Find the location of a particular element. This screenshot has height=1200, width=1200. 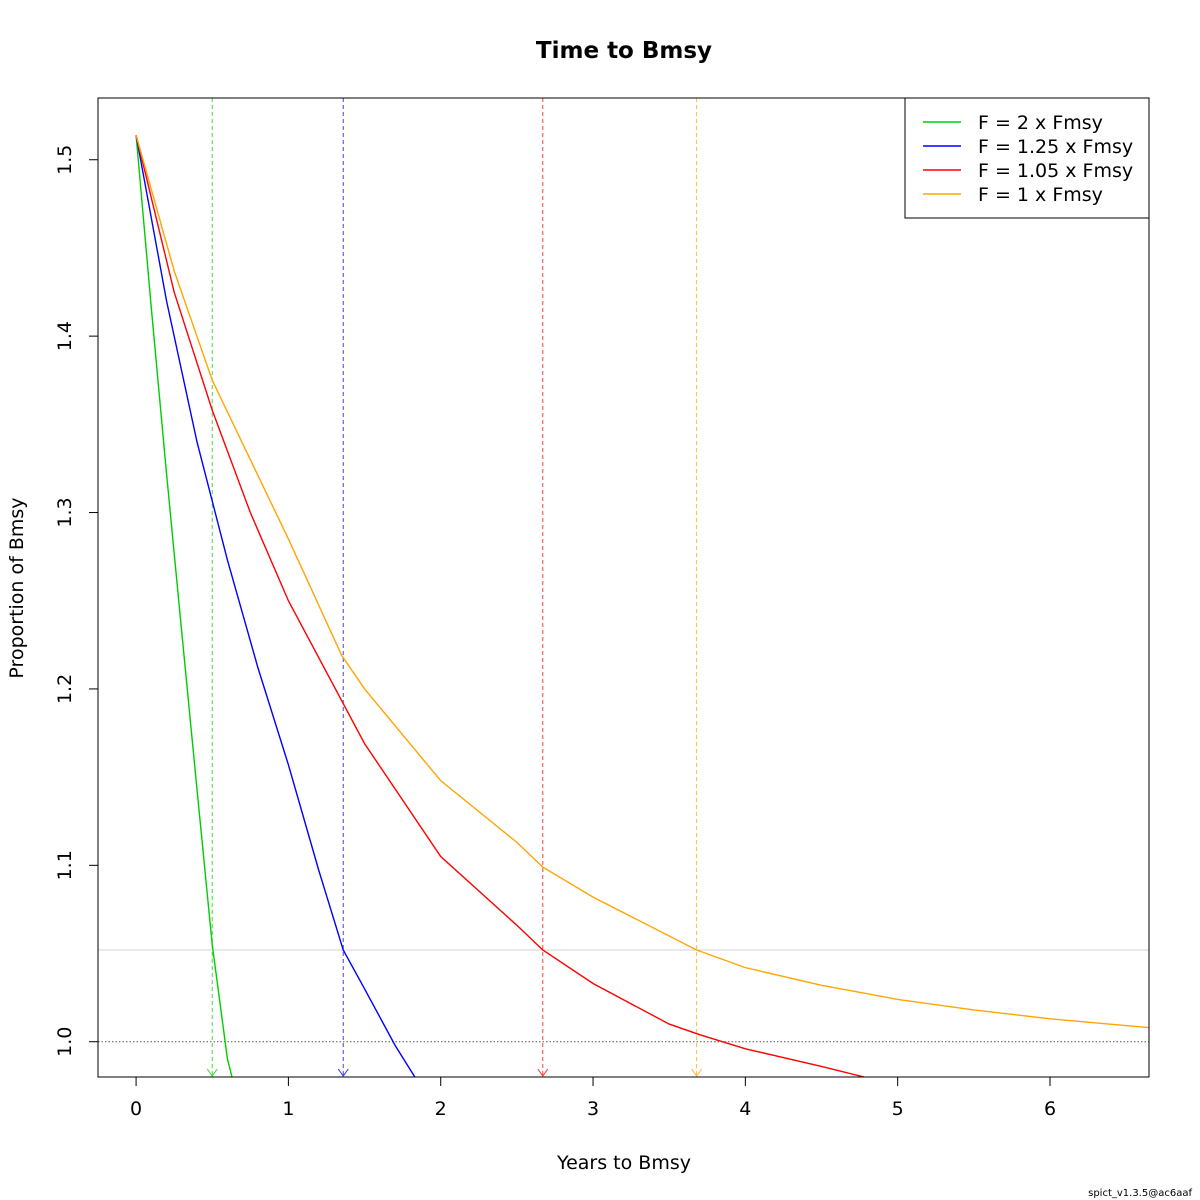

x-tick-label-0: 0 is located at coordinates (136, 1109).